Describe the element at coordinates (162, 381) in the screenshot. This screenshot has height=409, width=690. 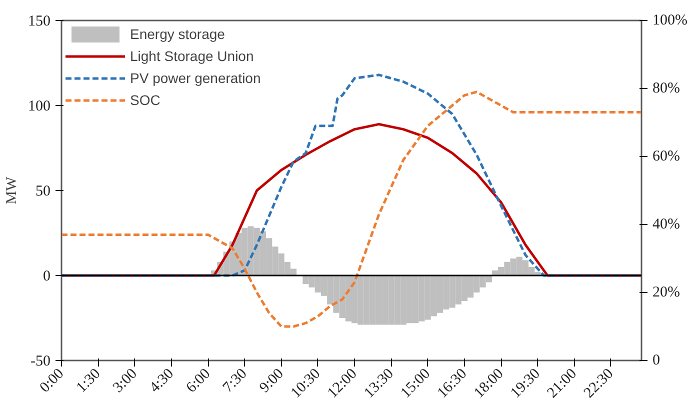
I see `x-tick-label: 4:30` at that location.